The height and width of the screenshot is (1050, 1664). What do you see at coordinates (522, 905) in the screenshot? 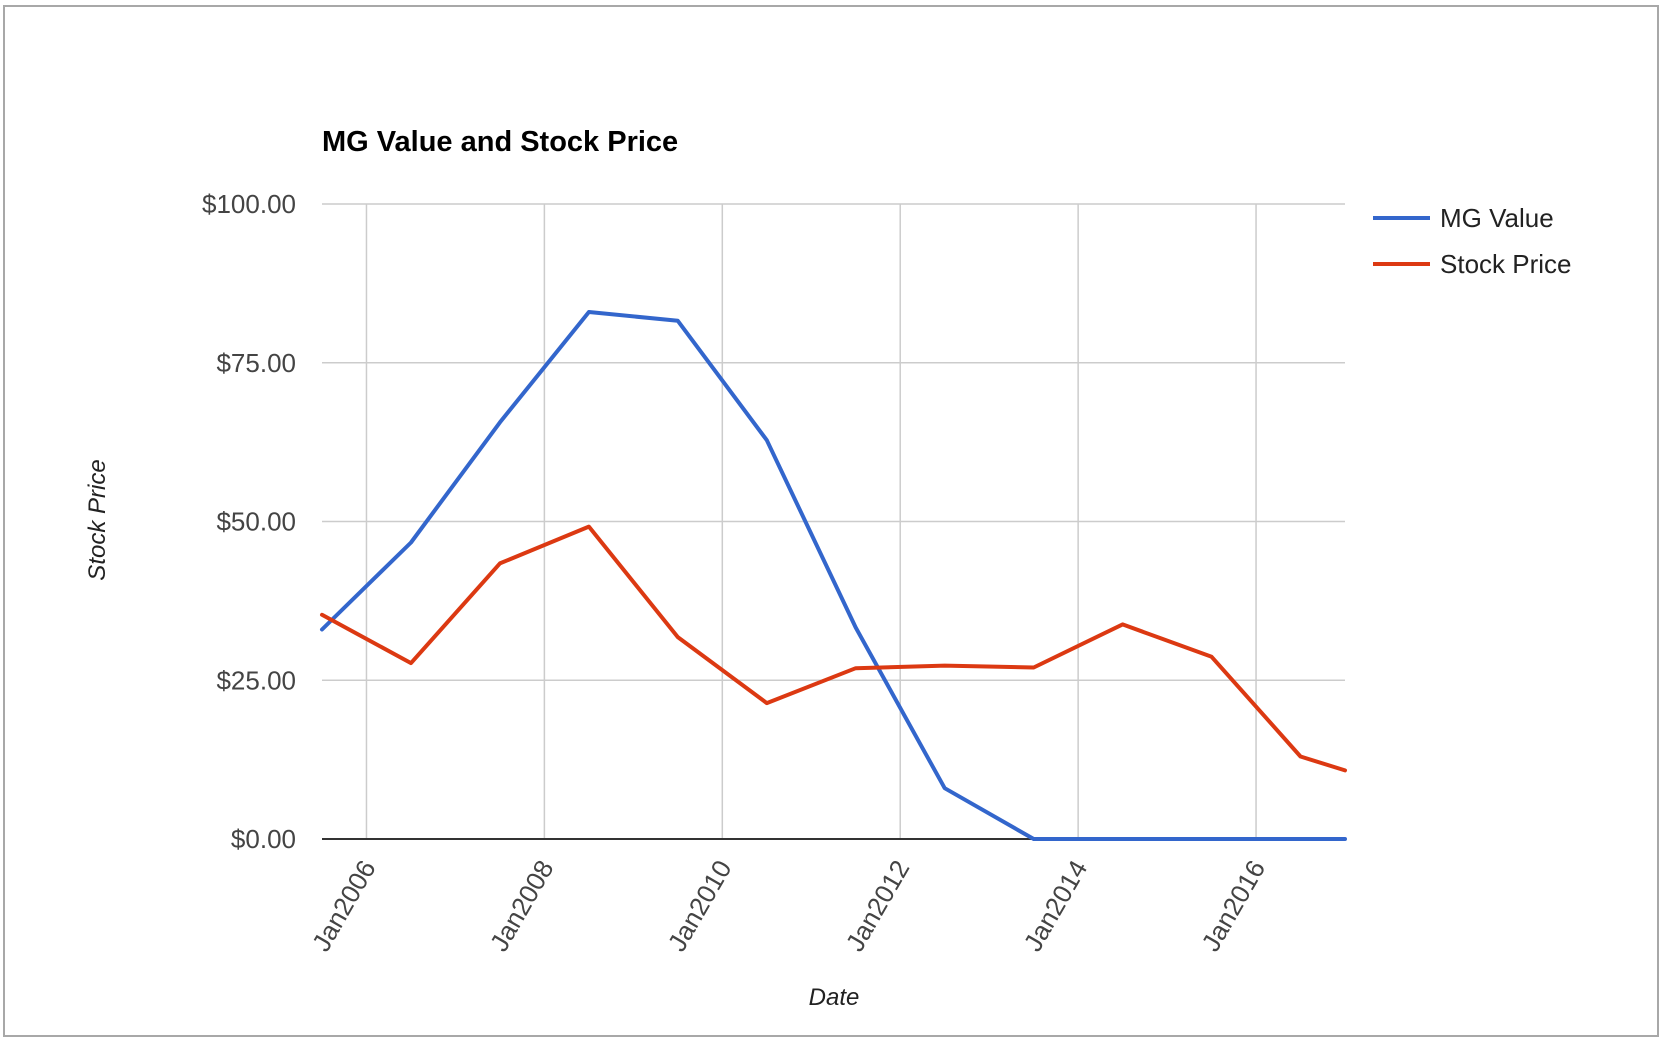
I see `x-tick-label: Jan2008` at bounding box center [522, 905].